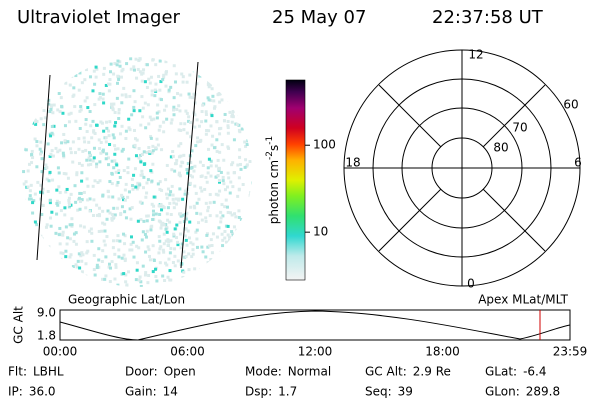 The height and width of the screenshot is (400, 600). Describe the element at coordinates (141, 392) in the screenshot. I see `field-label: Gain:` at that location.